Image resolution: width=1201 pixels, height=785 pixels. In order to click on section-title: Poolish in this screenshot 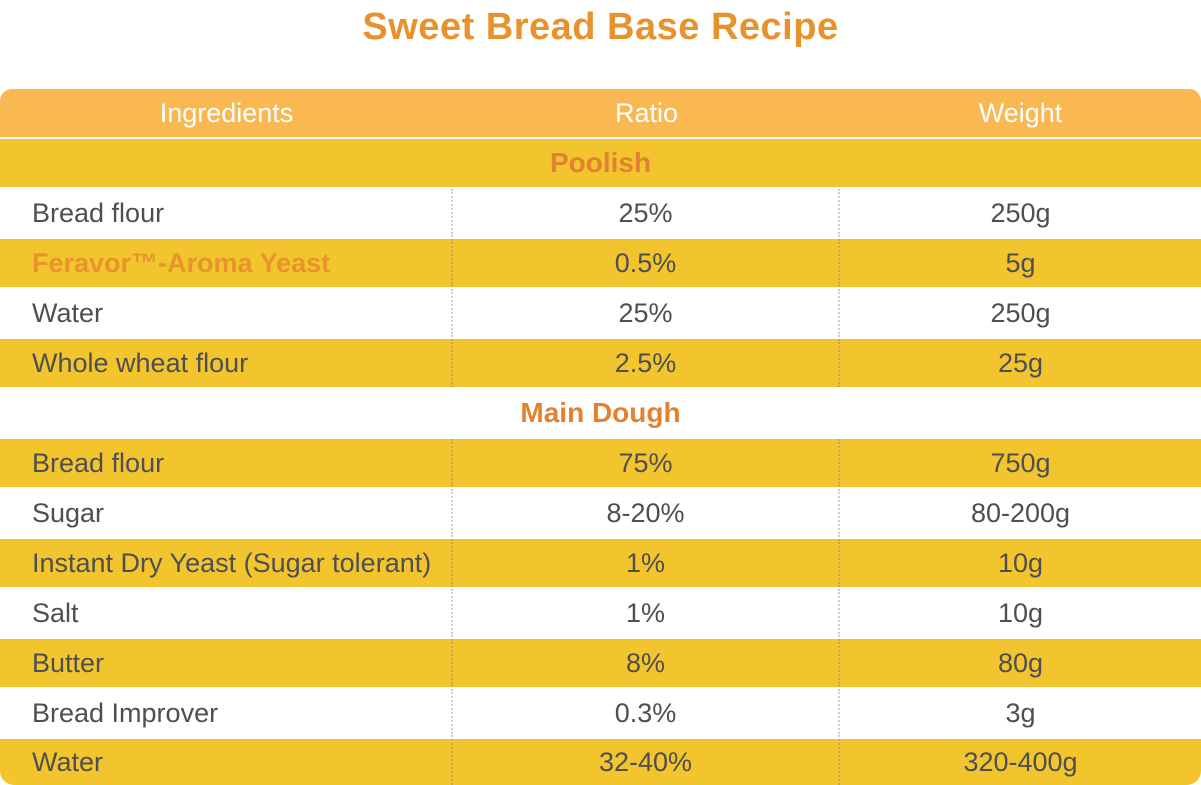, I will do `click(600, 163)`.